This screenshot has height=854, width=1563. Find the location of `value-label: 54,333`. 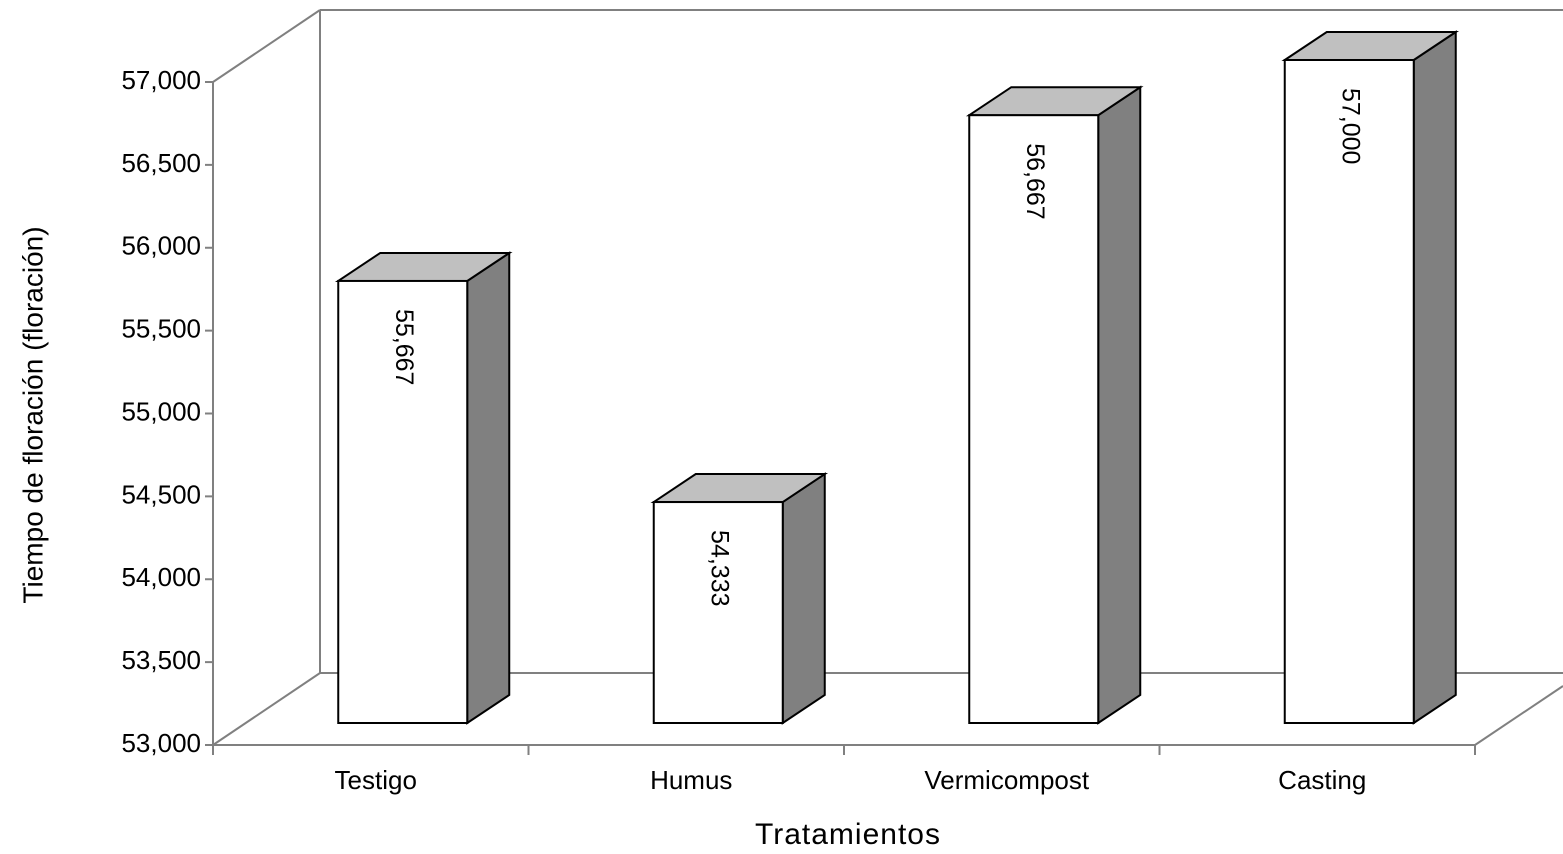

value-label: 54,333 is located at coordinates (720, 568).